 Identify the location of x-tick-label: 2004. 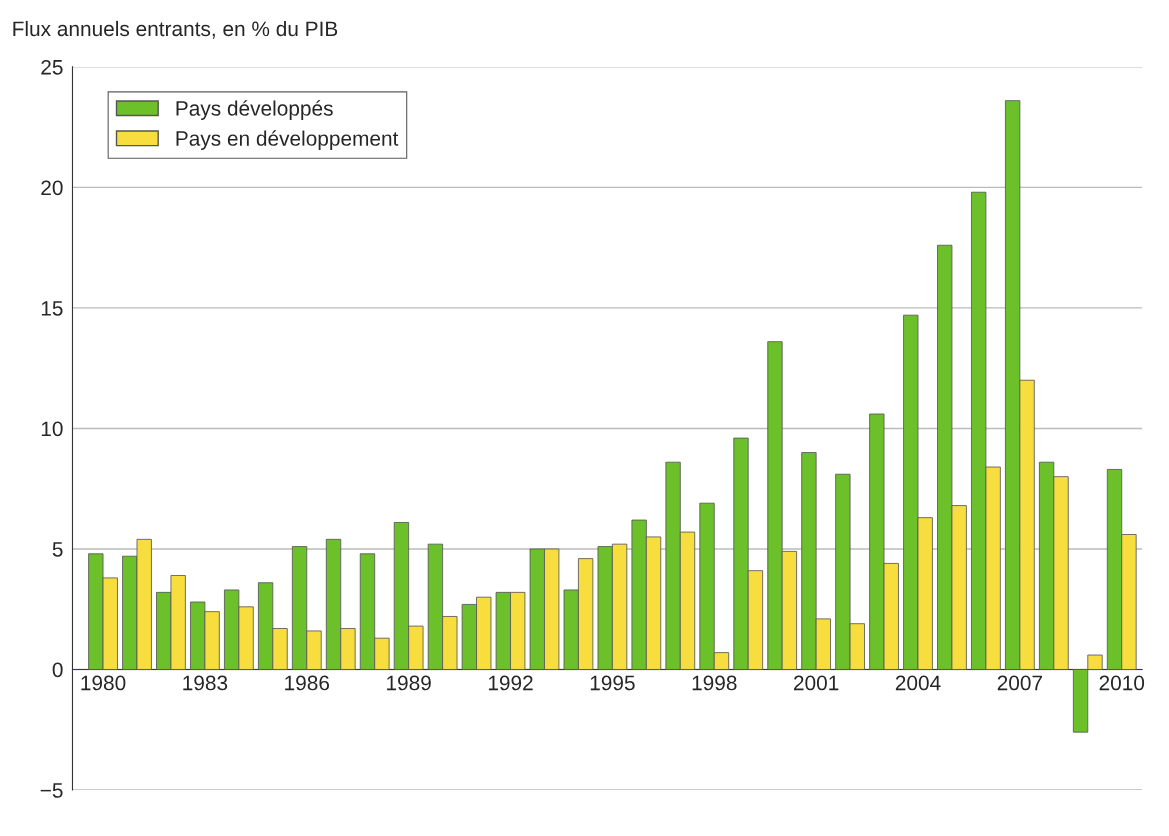
(918, 683).